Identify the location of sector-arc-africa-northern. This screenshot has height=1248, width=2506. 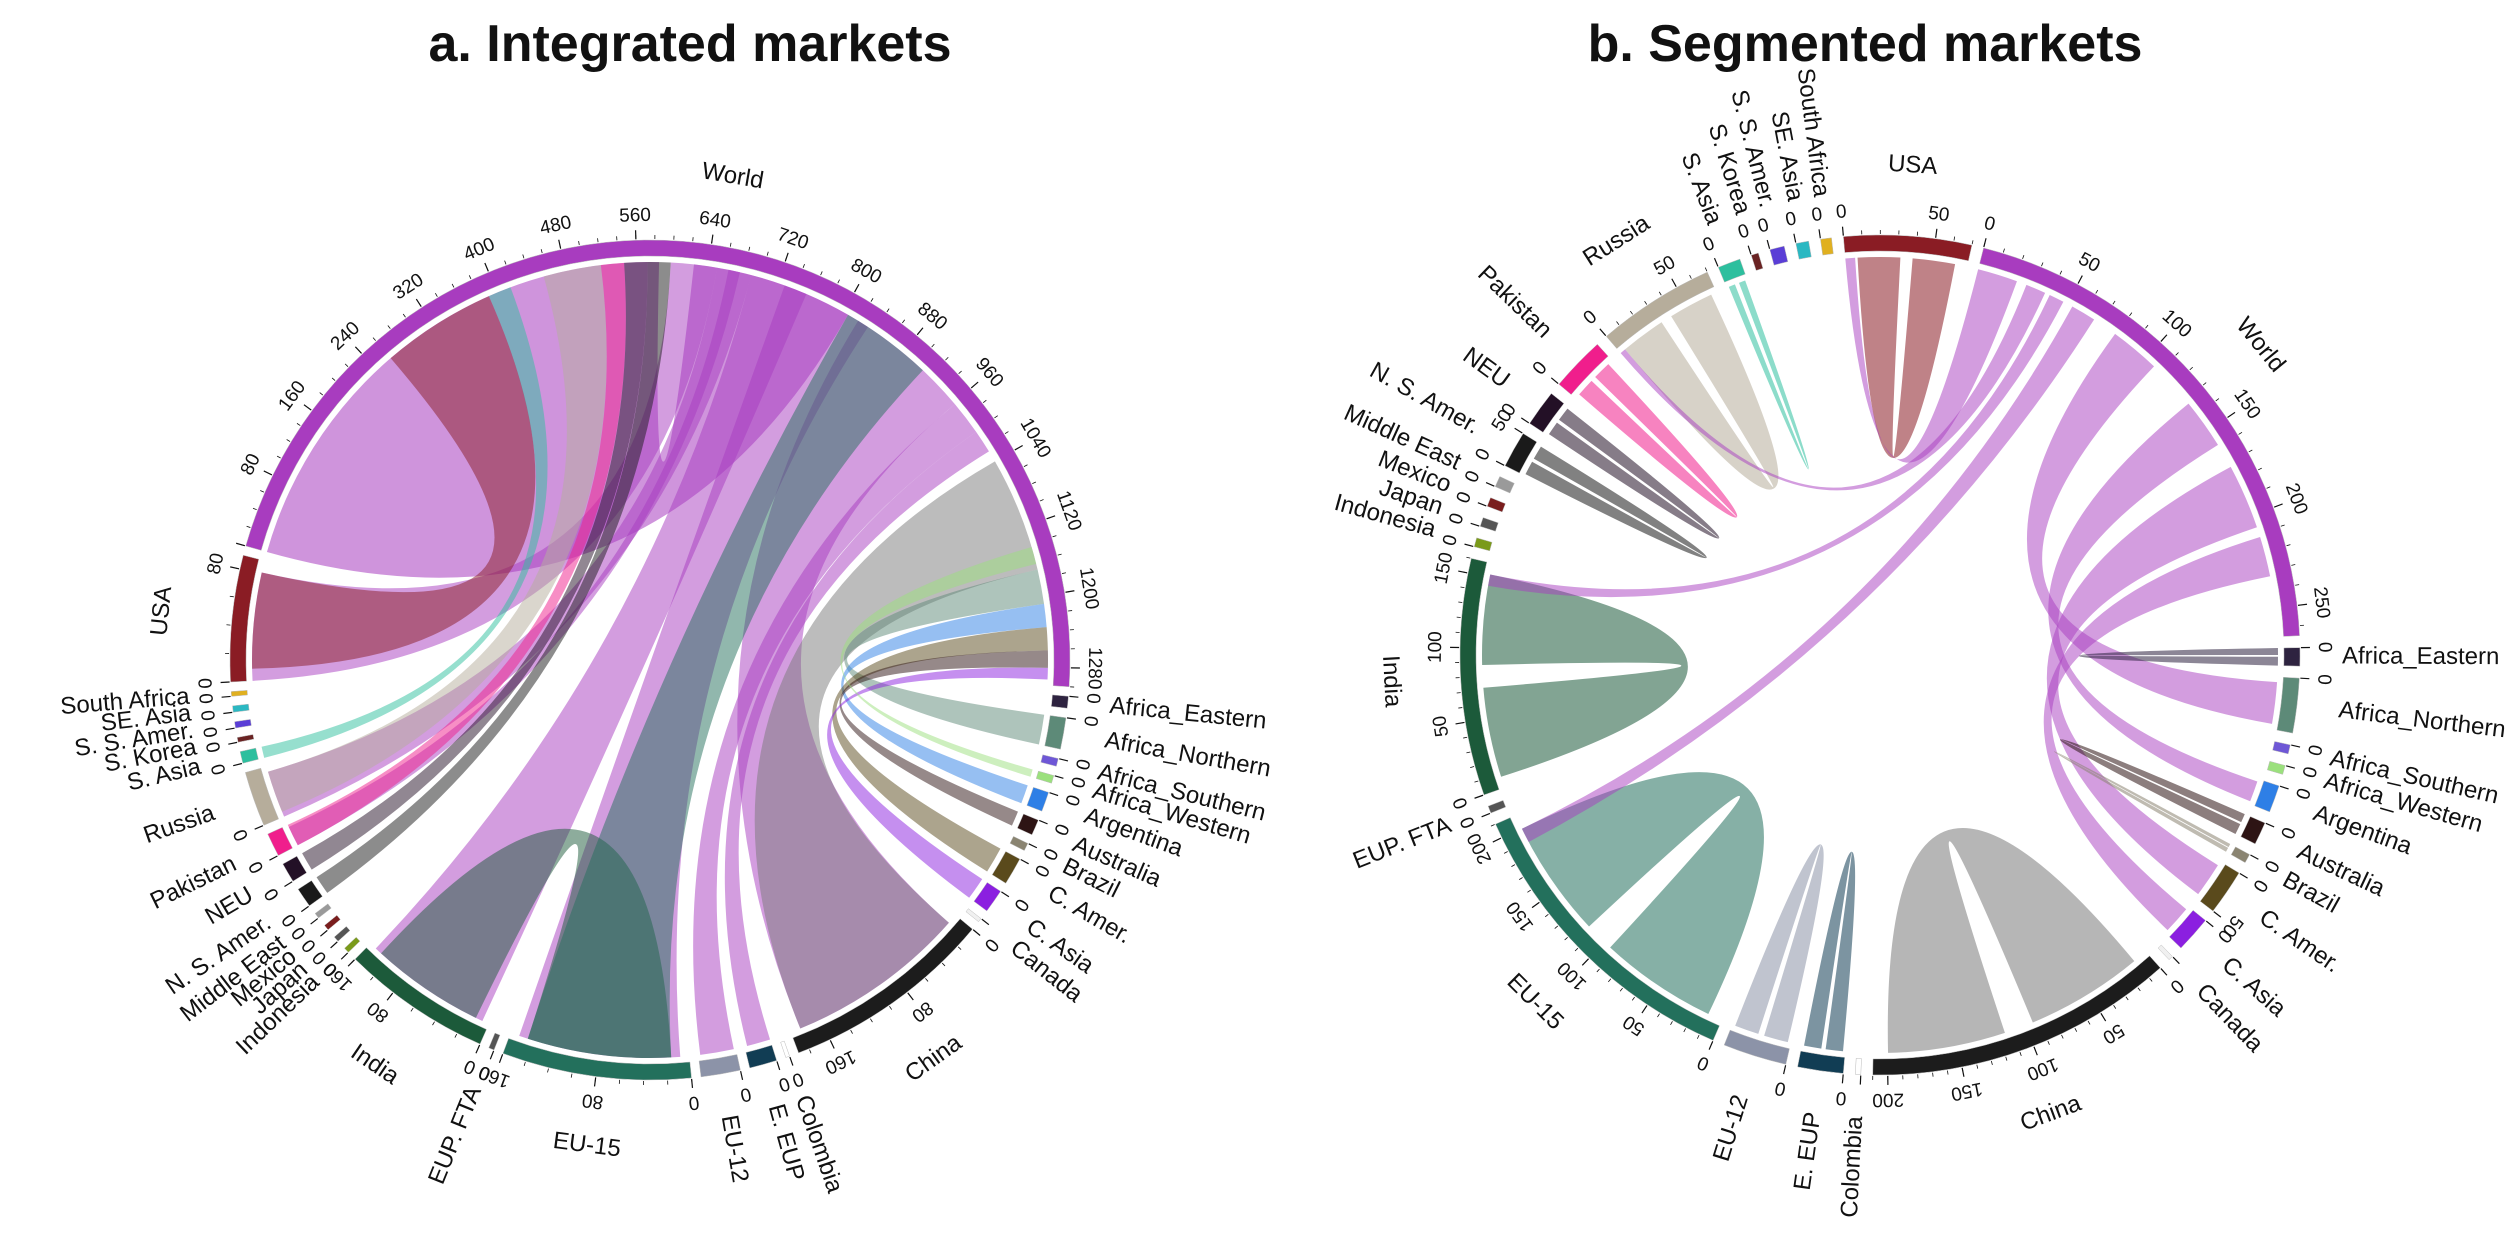
(2288, 705).